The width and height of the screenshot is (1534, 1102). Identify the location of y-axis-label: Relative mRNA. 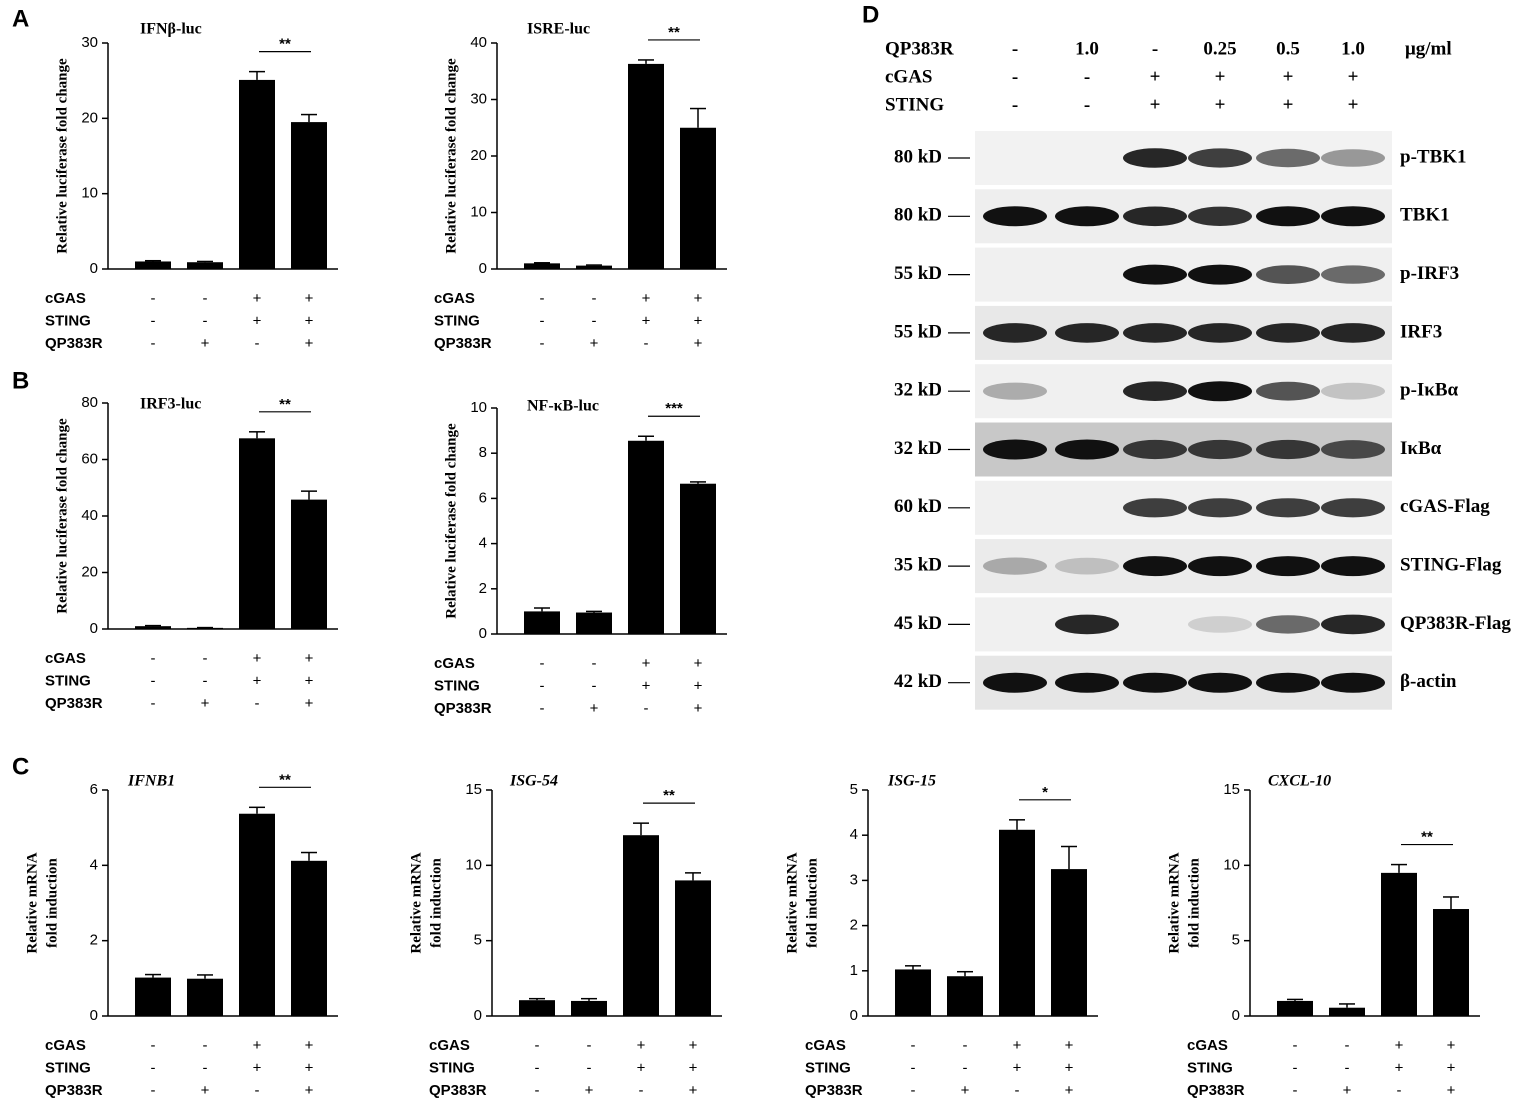
(416, 902).